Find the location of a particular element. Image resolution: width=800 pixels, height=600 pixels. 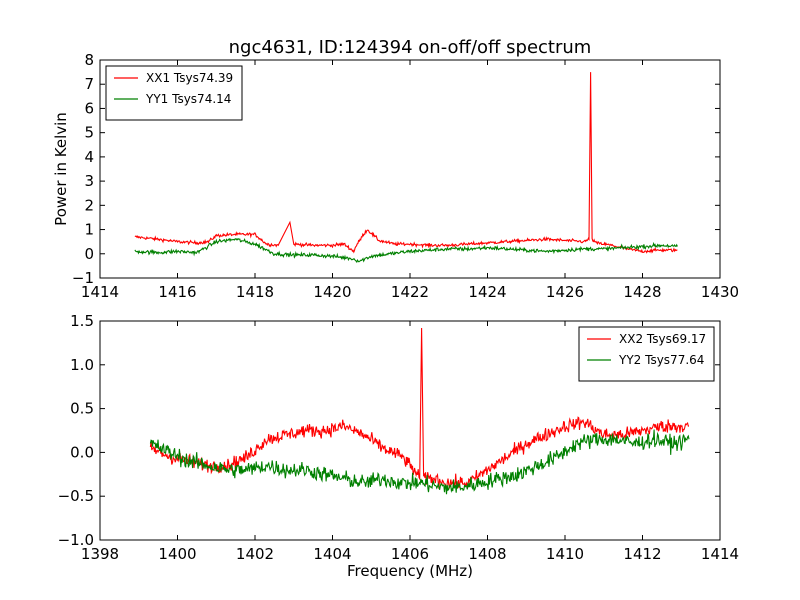

x-tick-label: 1430 is located at coordinates (720, 292).